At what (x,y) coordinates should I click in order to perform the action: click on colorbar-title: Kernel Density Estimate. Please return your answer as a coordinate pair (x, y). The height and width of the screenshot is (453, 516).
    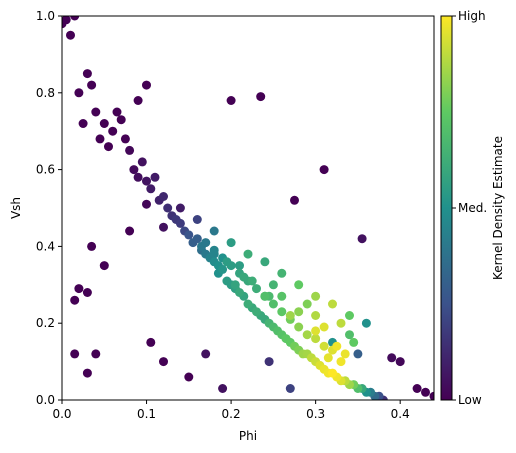
    Looking at the image, I should click on (498, 208).